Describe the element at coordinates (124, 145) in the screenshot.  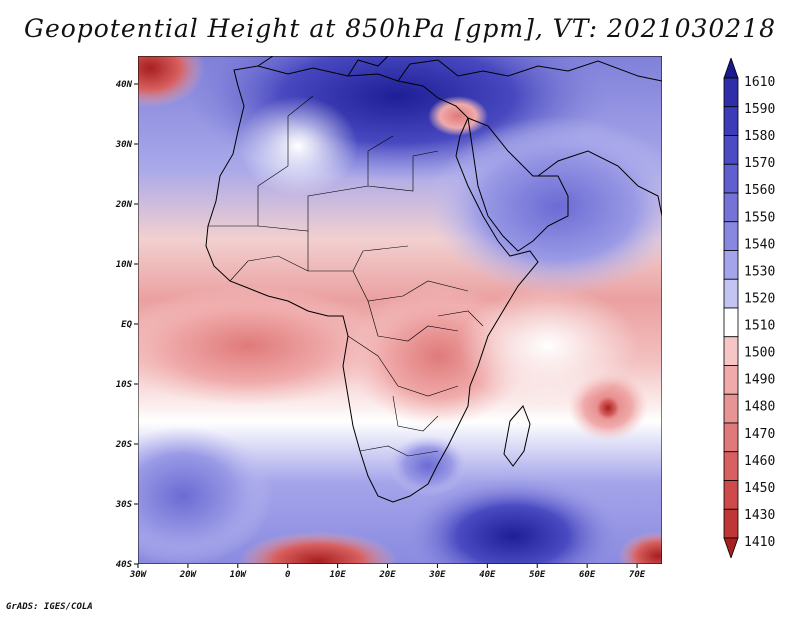
I see `lat-label: 30N` at that location.